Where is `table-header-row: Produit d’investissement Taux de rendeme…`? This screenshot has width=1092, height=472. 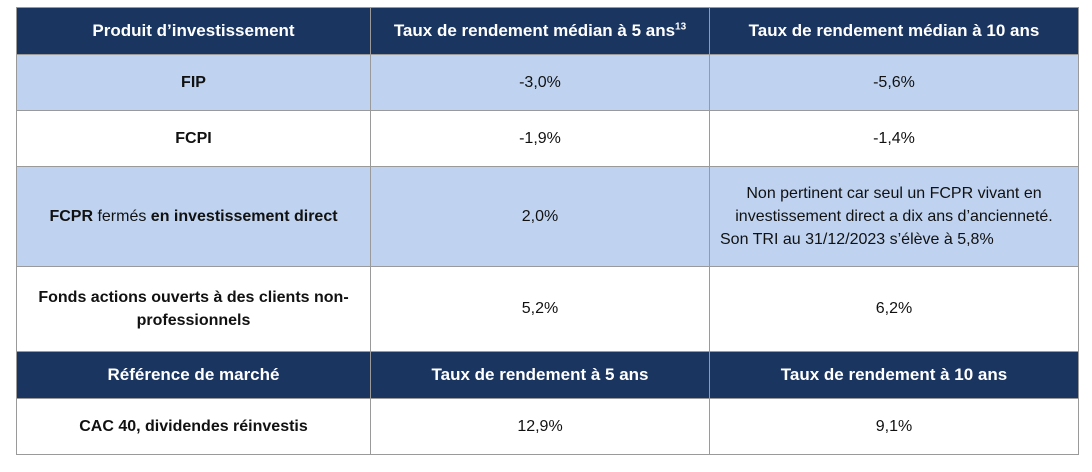
table-header-row: Produit d’investissement Taux de rendeme… is located at coordinates (547, 31).